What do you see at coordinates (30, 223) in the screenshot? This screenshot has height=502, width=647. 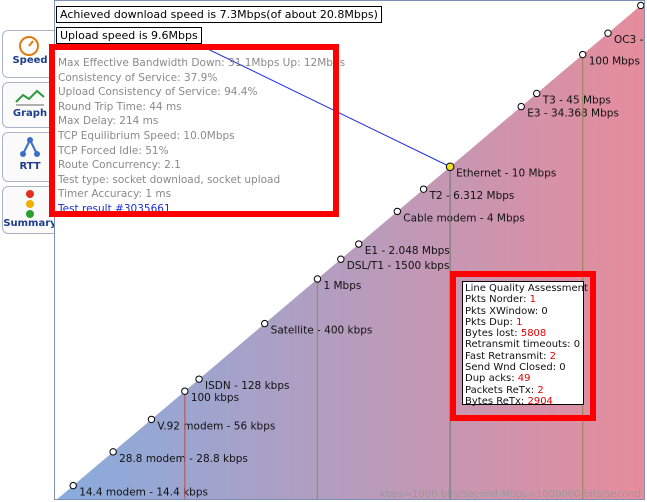 I see `tab-summary-label: Summary` at bounding box center [30, 223].